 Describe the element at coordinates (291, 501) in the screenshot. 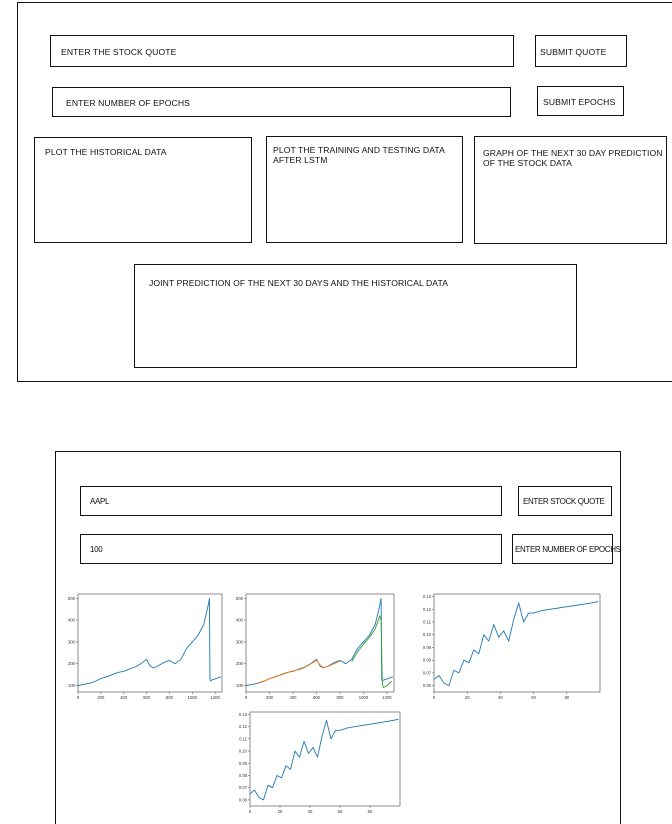

I see `stock-symbol-input: AAPL` at that location.